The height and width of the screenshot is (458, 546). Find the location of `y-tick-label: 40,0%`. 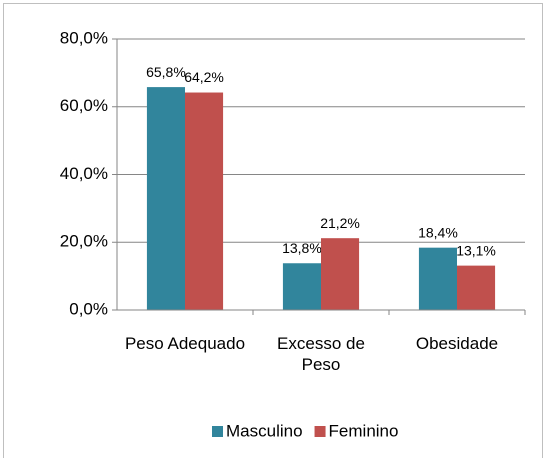

y-tick-label: 40,0% is located at coordinates (84, 173).